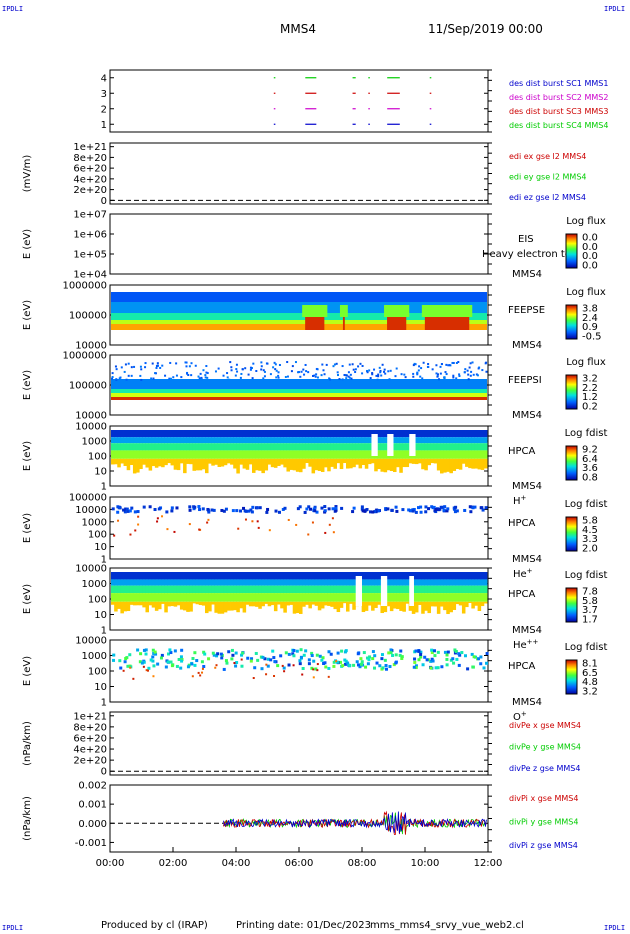 This screenshot has height=934, width=630. What do you see at coordinates (110, 863) in the screenshot?
I see `x-tick-label-0: 00:00` at bounding box center [110, 863].